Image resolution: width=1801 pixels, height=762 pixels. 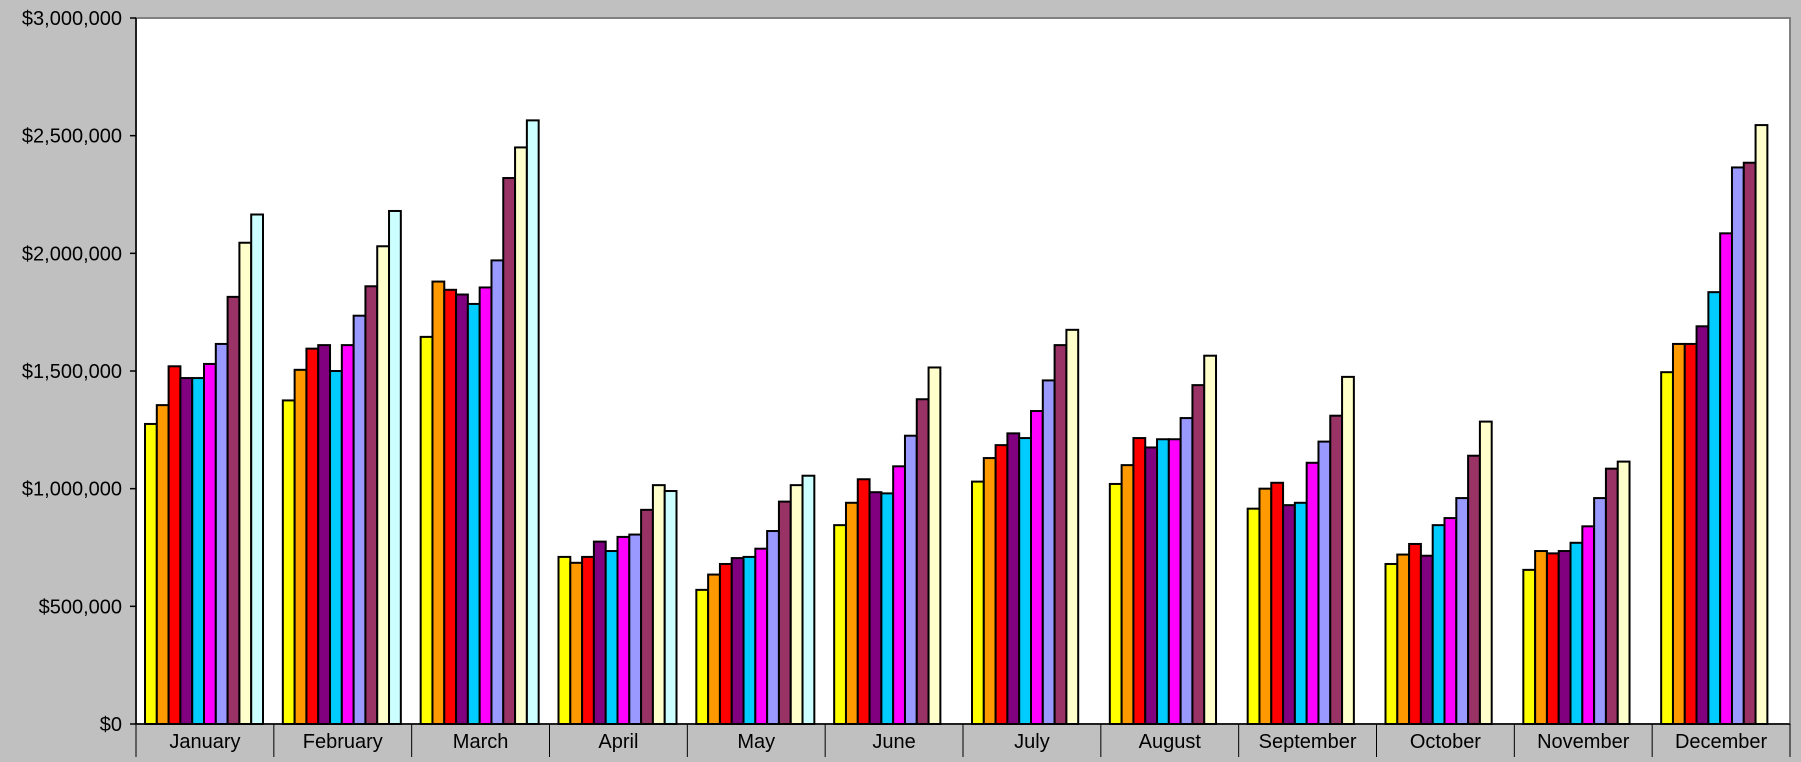 What do you see at coordinates (1445, 742) in the screenshot?
I see `x-tick-label: October` at bounding box center [1445, 742].